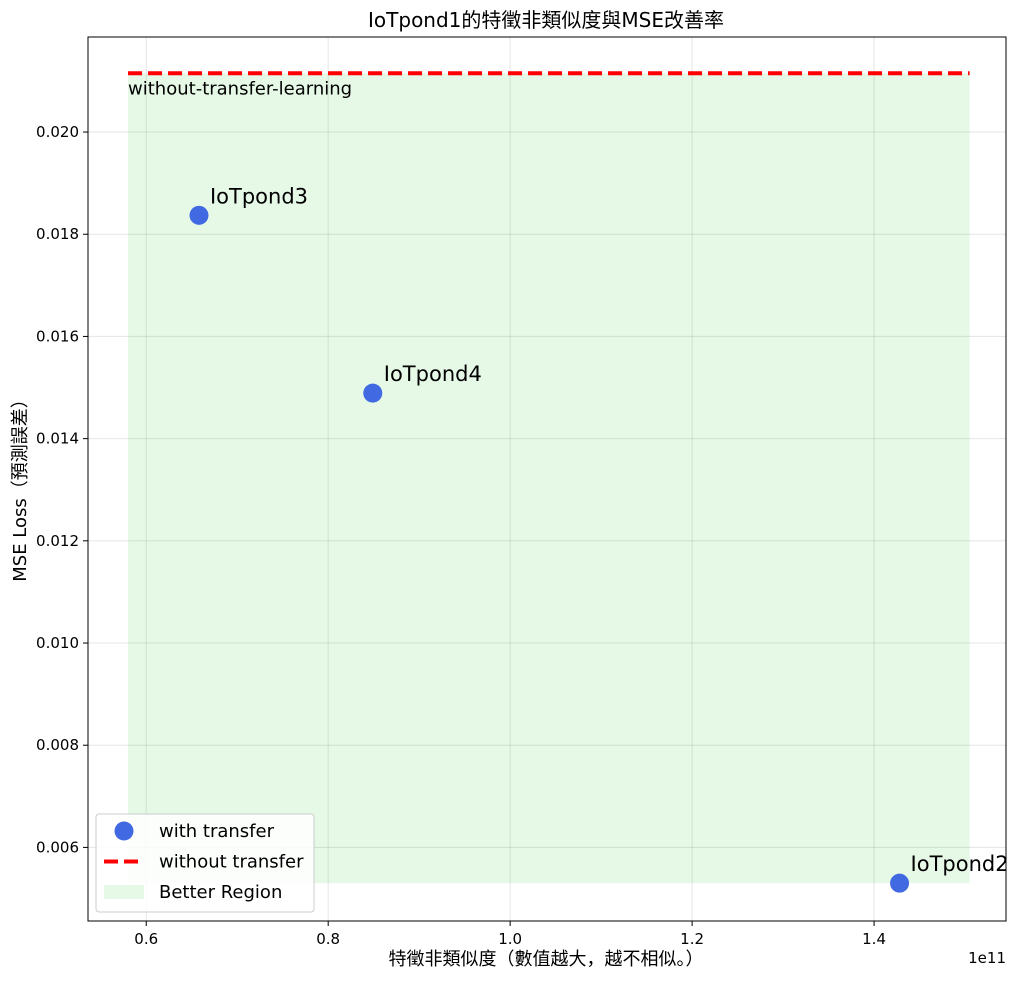 This screenshot has height=981, width=1016. I want to click on baseline-layer: without-transfer-learning, so click(549, 85).